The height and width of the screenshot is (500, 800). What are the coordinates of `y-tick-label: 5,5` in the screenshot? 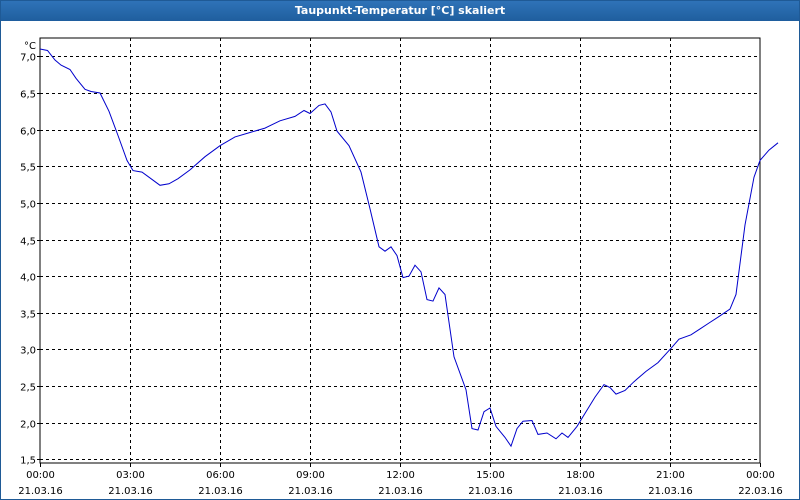 It's located at (28, 168).